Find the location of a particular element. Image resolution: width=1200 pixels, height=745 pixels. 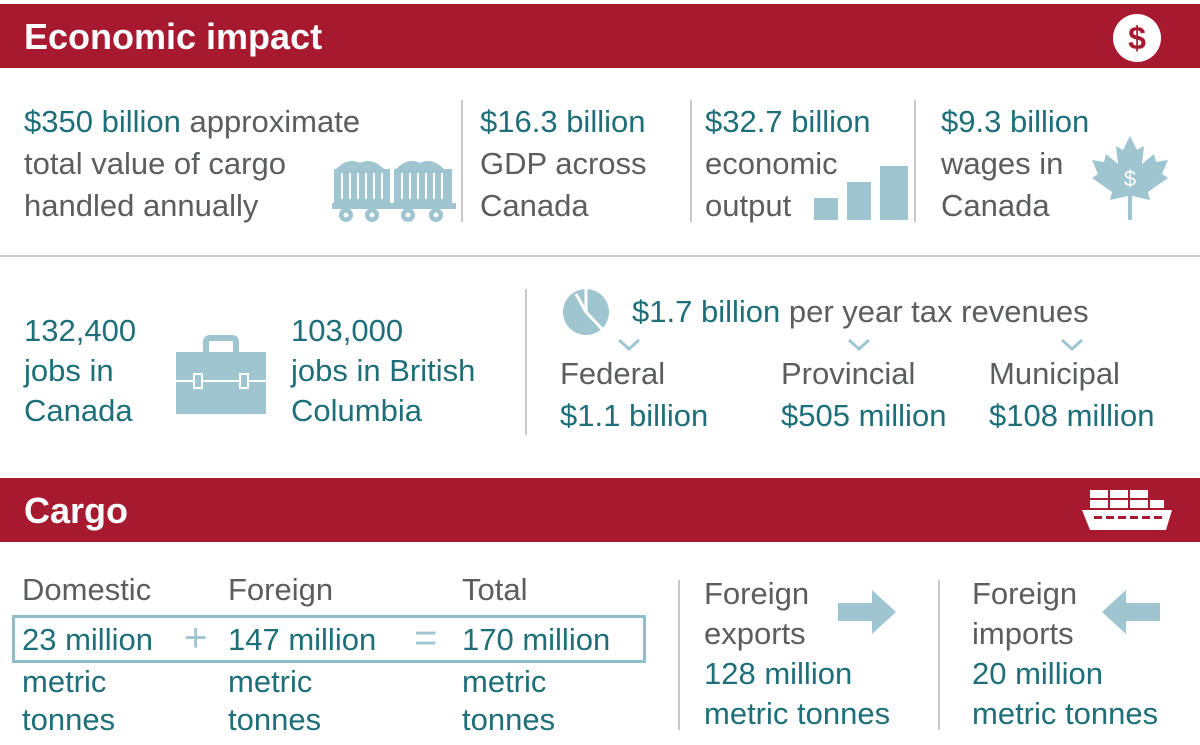

foreign-label: Foreign is located at coordinates (281, 589).